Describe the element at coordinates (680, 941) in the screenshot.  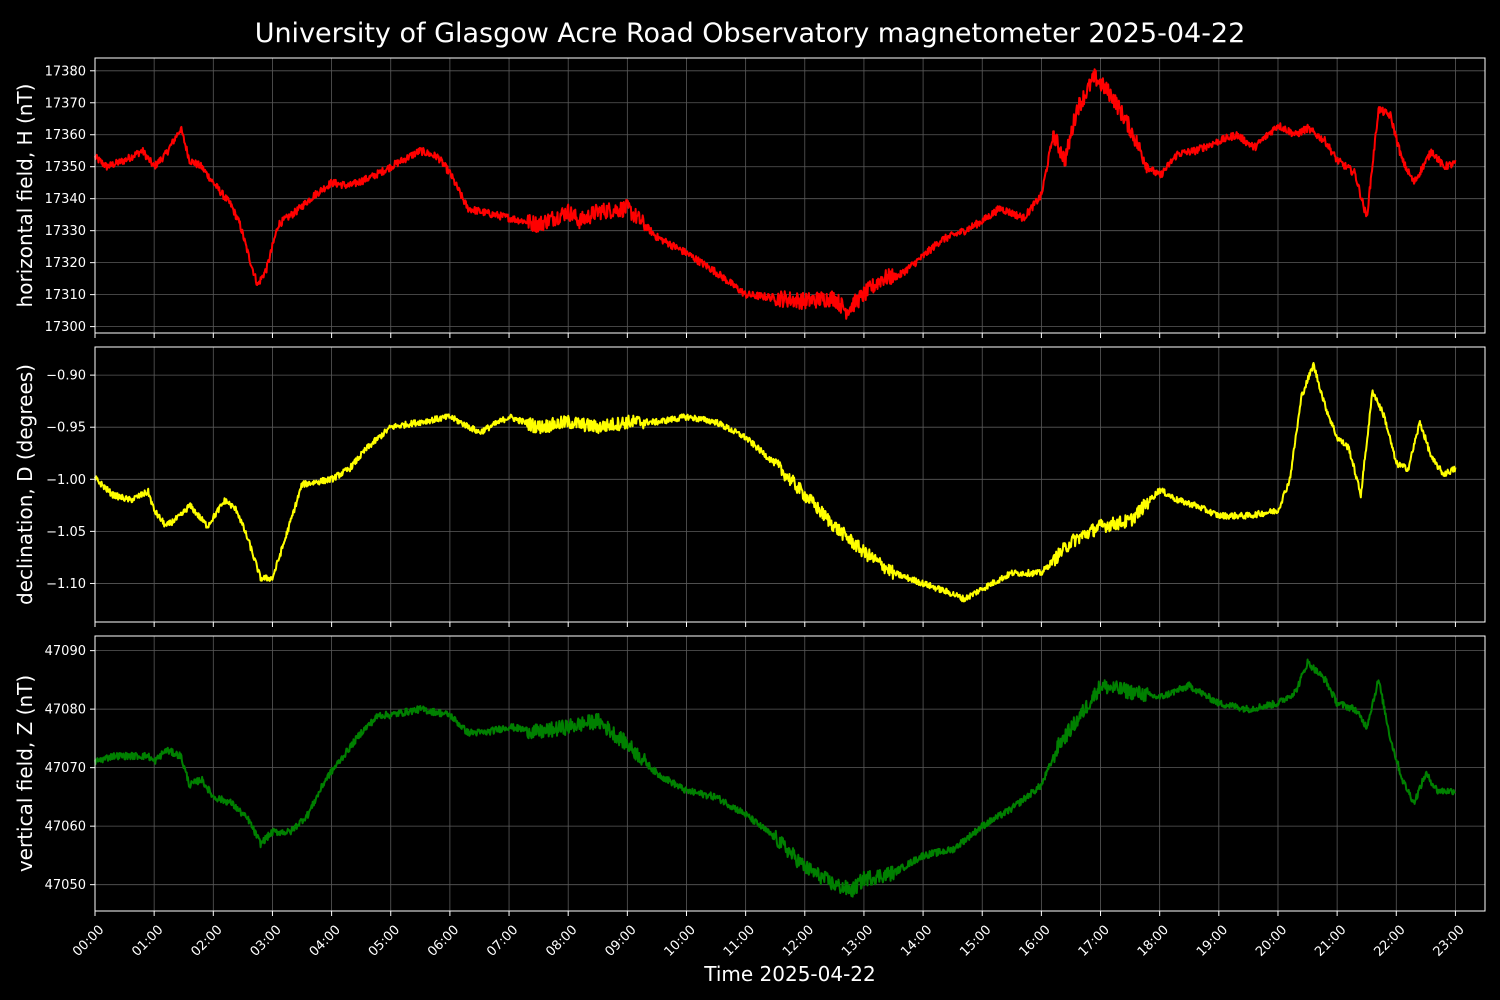
I see `x-tick-label: 10:00` at that location.